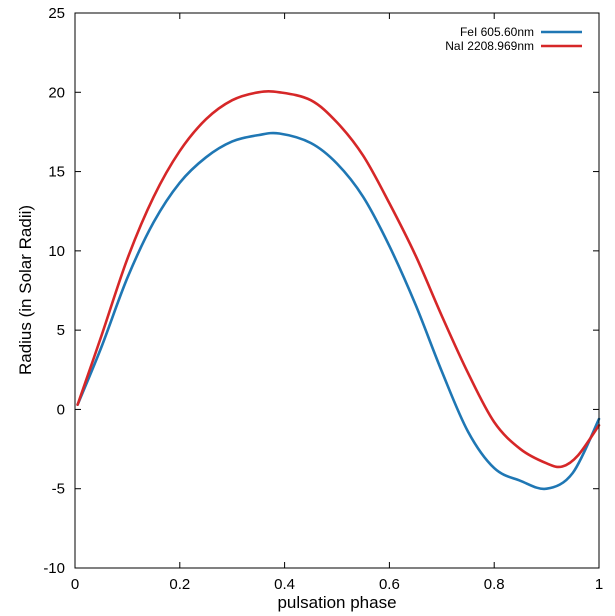 The image size is (615, 616). What do you see at coordinates (489, 46) in the screenshot?
I see `legend-label-2: NaI 2208.969nm` at bounding box center [489, 46].